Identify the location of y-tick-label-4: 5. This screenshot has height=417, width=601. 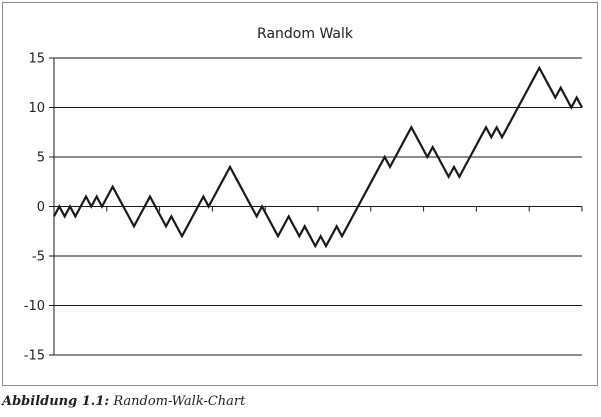
(41, 158).